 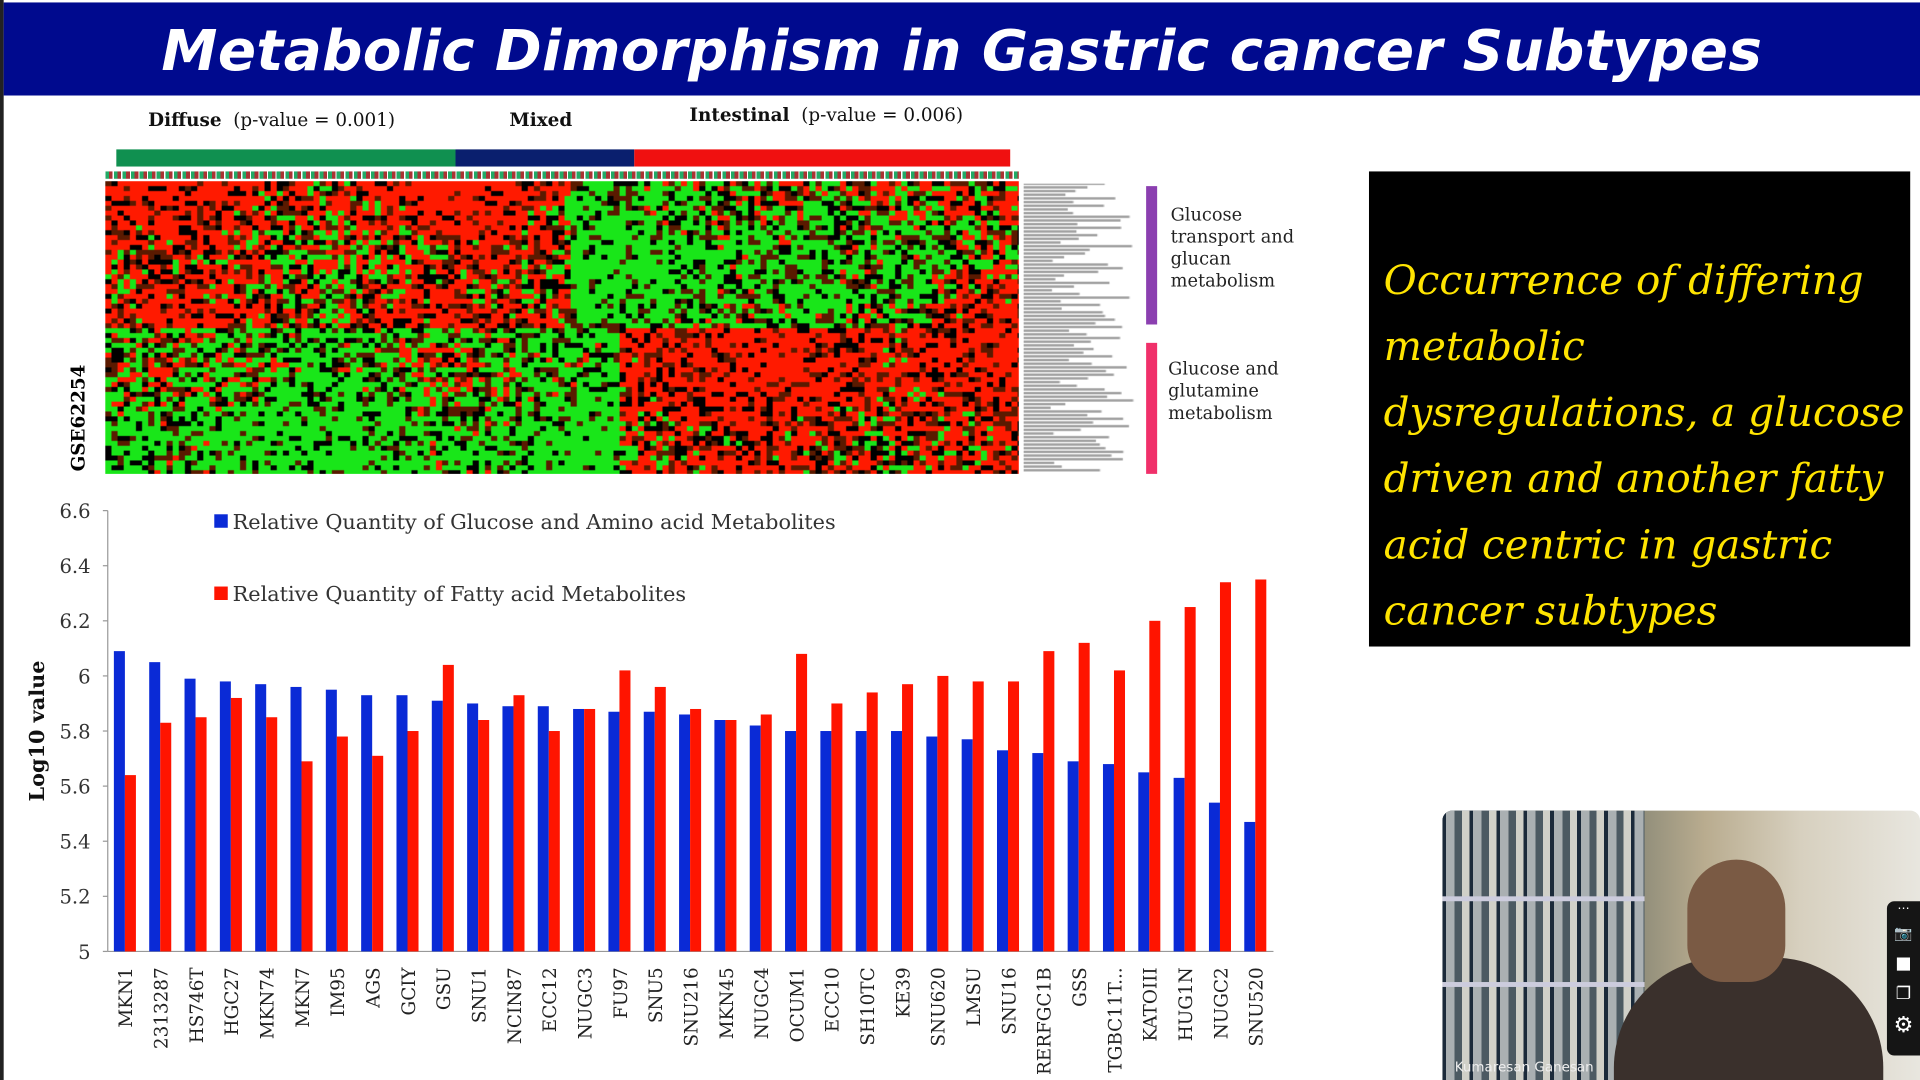 What do you see at coordinates (614, 831) in the screenshot?
I see `bar-glucose-amino-FU97` at bounding box center [614, 831].